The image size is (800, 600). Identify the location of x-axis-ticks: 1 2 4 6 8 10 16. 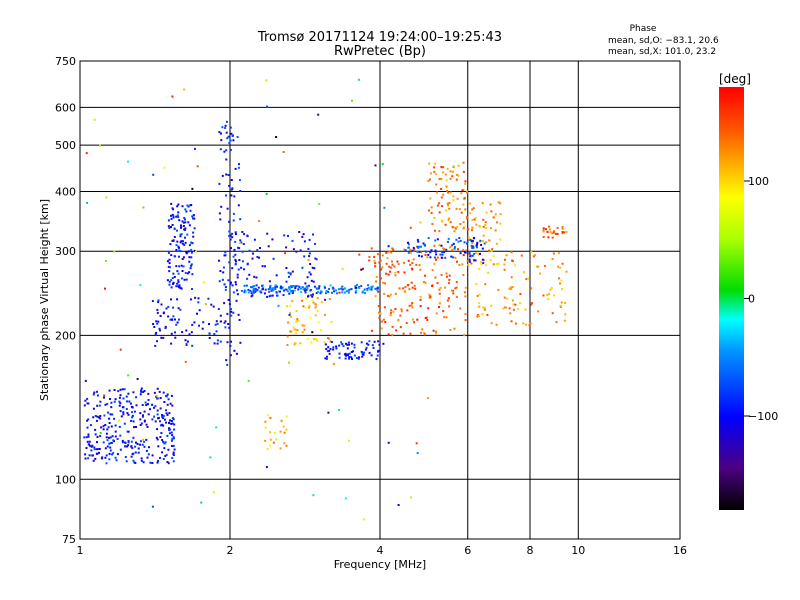
(382, 550).